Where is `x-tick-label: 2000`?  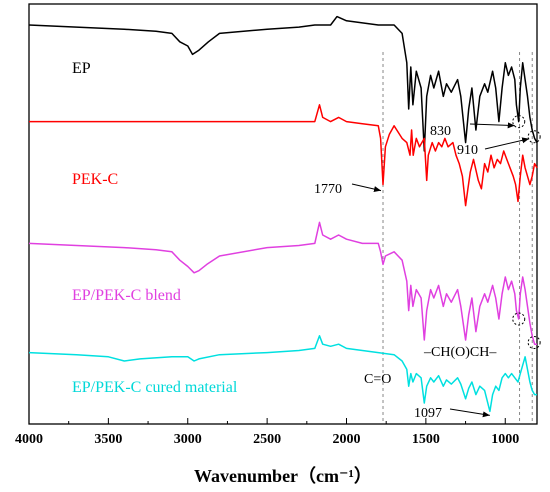 x-tick-label: 2000 is located at coordinates (347, 439).